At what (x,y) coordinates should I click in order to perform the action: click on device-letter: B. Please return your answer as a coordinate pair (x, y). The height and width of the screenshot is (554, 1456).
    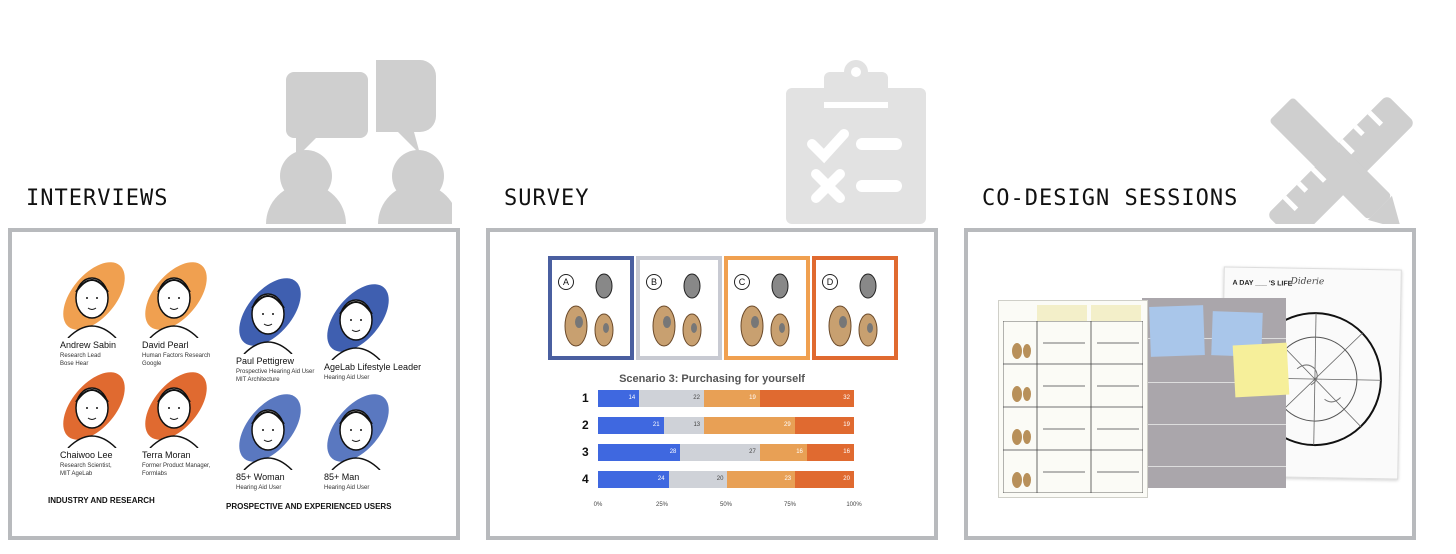
    Looking at the image, I should click on (654, 282).